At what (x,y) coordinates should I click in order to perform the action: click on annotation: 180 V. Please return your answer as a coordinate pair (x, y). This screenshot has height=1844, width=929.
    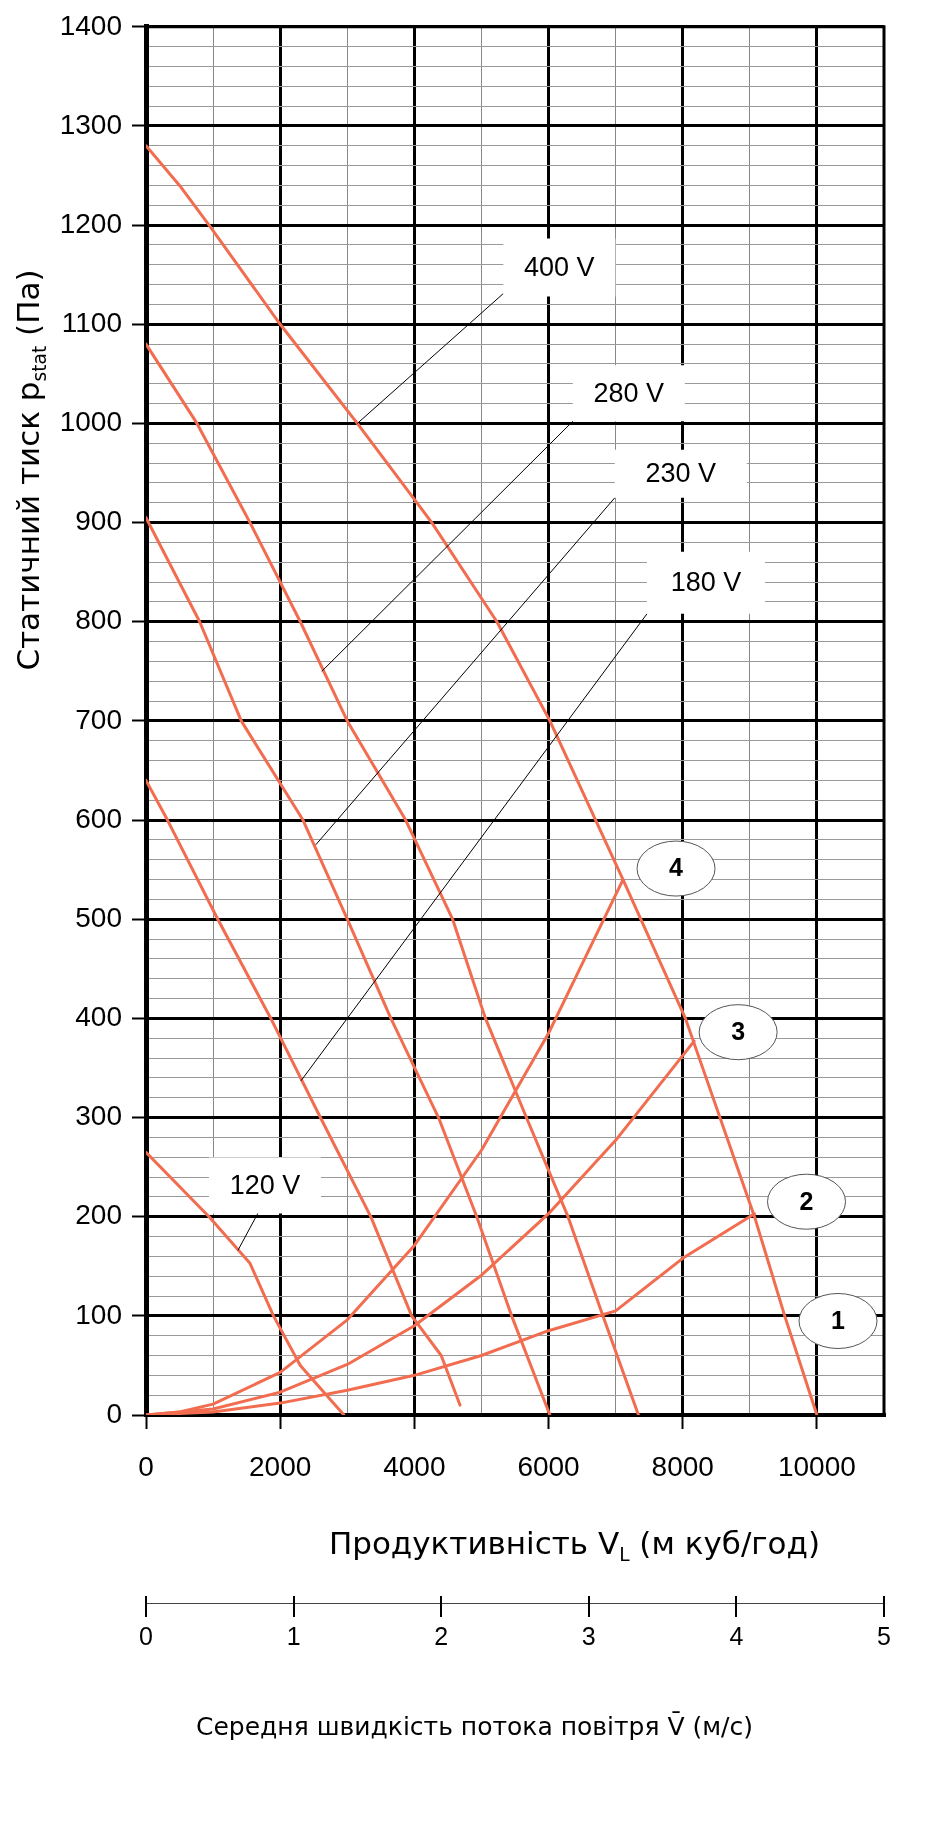
    Looking at the image, I should click on (706, 582).